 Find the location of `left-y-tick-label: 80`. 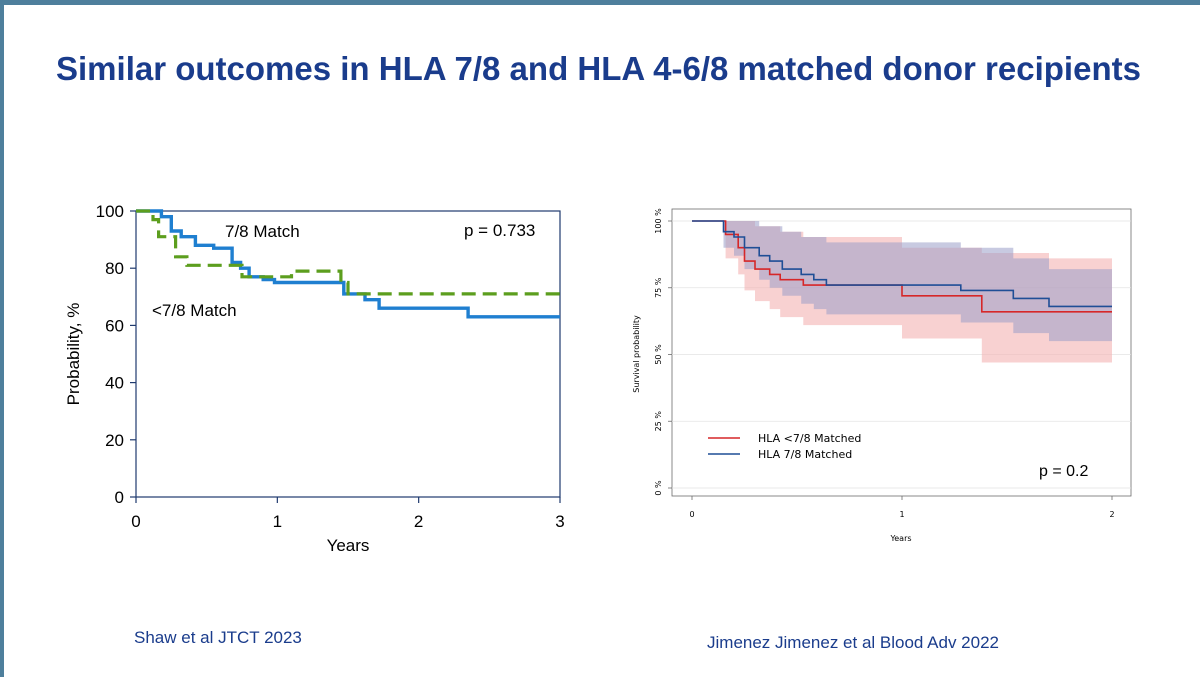

left-y-tick-label: 80 is located at coordinates (114, 268).